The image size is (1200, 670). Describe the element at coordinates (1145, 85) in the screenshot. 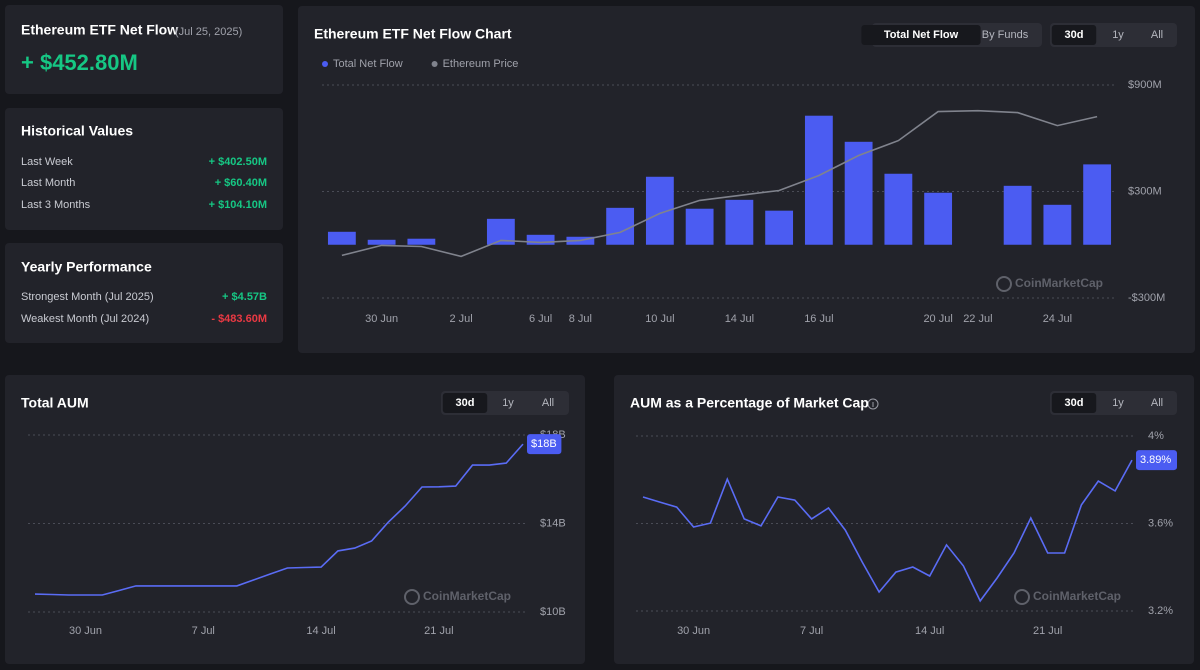

I see `y-tick-label: $900M` at that location.